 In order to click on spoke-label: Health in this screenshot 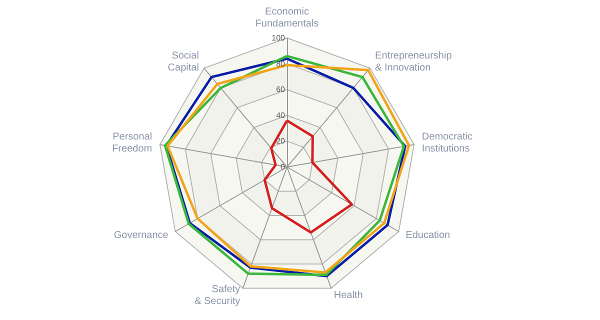, I will do `click(348, 296)`.